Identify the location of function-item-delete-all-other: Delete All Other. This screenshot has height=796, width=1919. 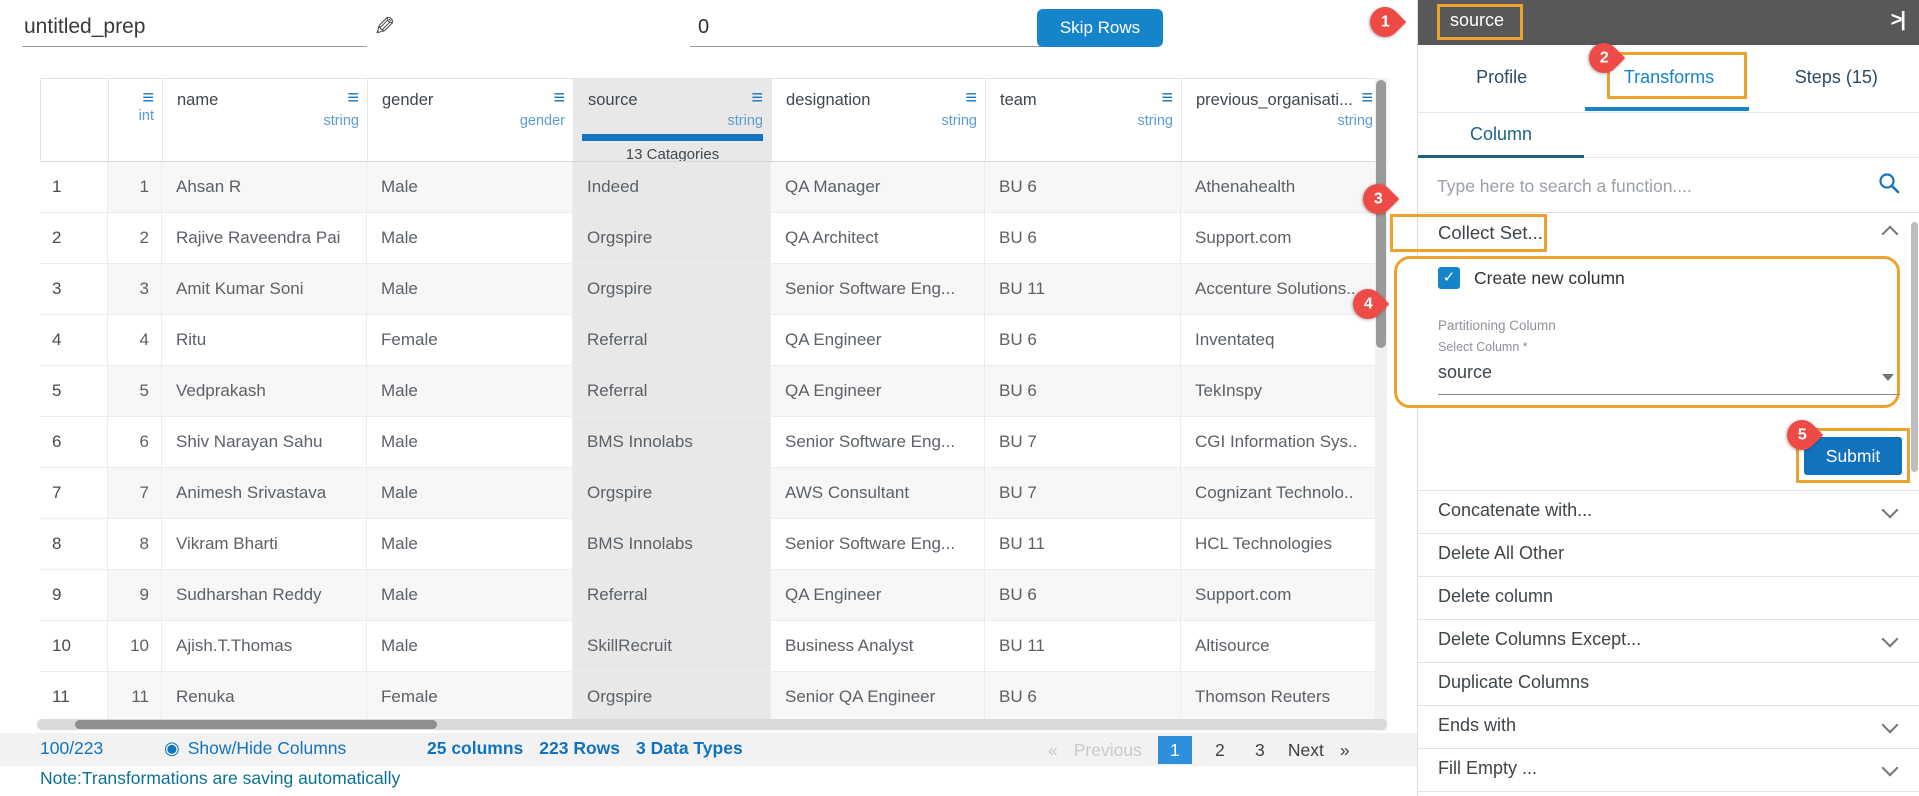
(1668, 554).